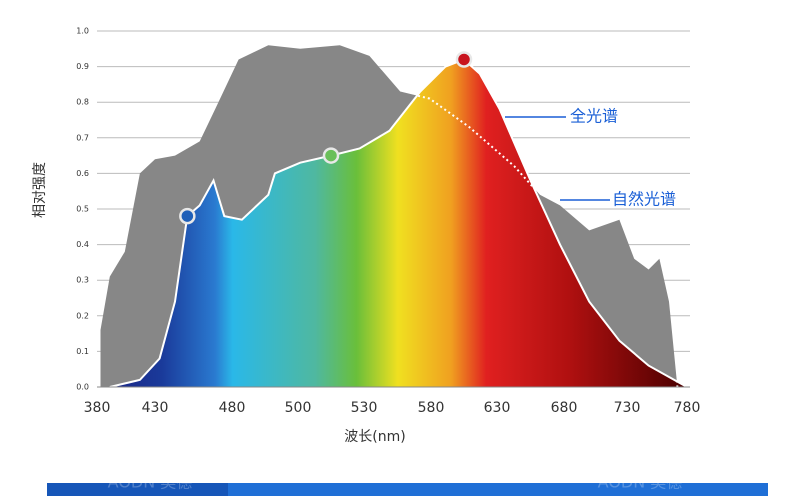 The width and height of the screenshot is (790, 496). I want to click on y-tick-label: 0.1, so click(82, 351).